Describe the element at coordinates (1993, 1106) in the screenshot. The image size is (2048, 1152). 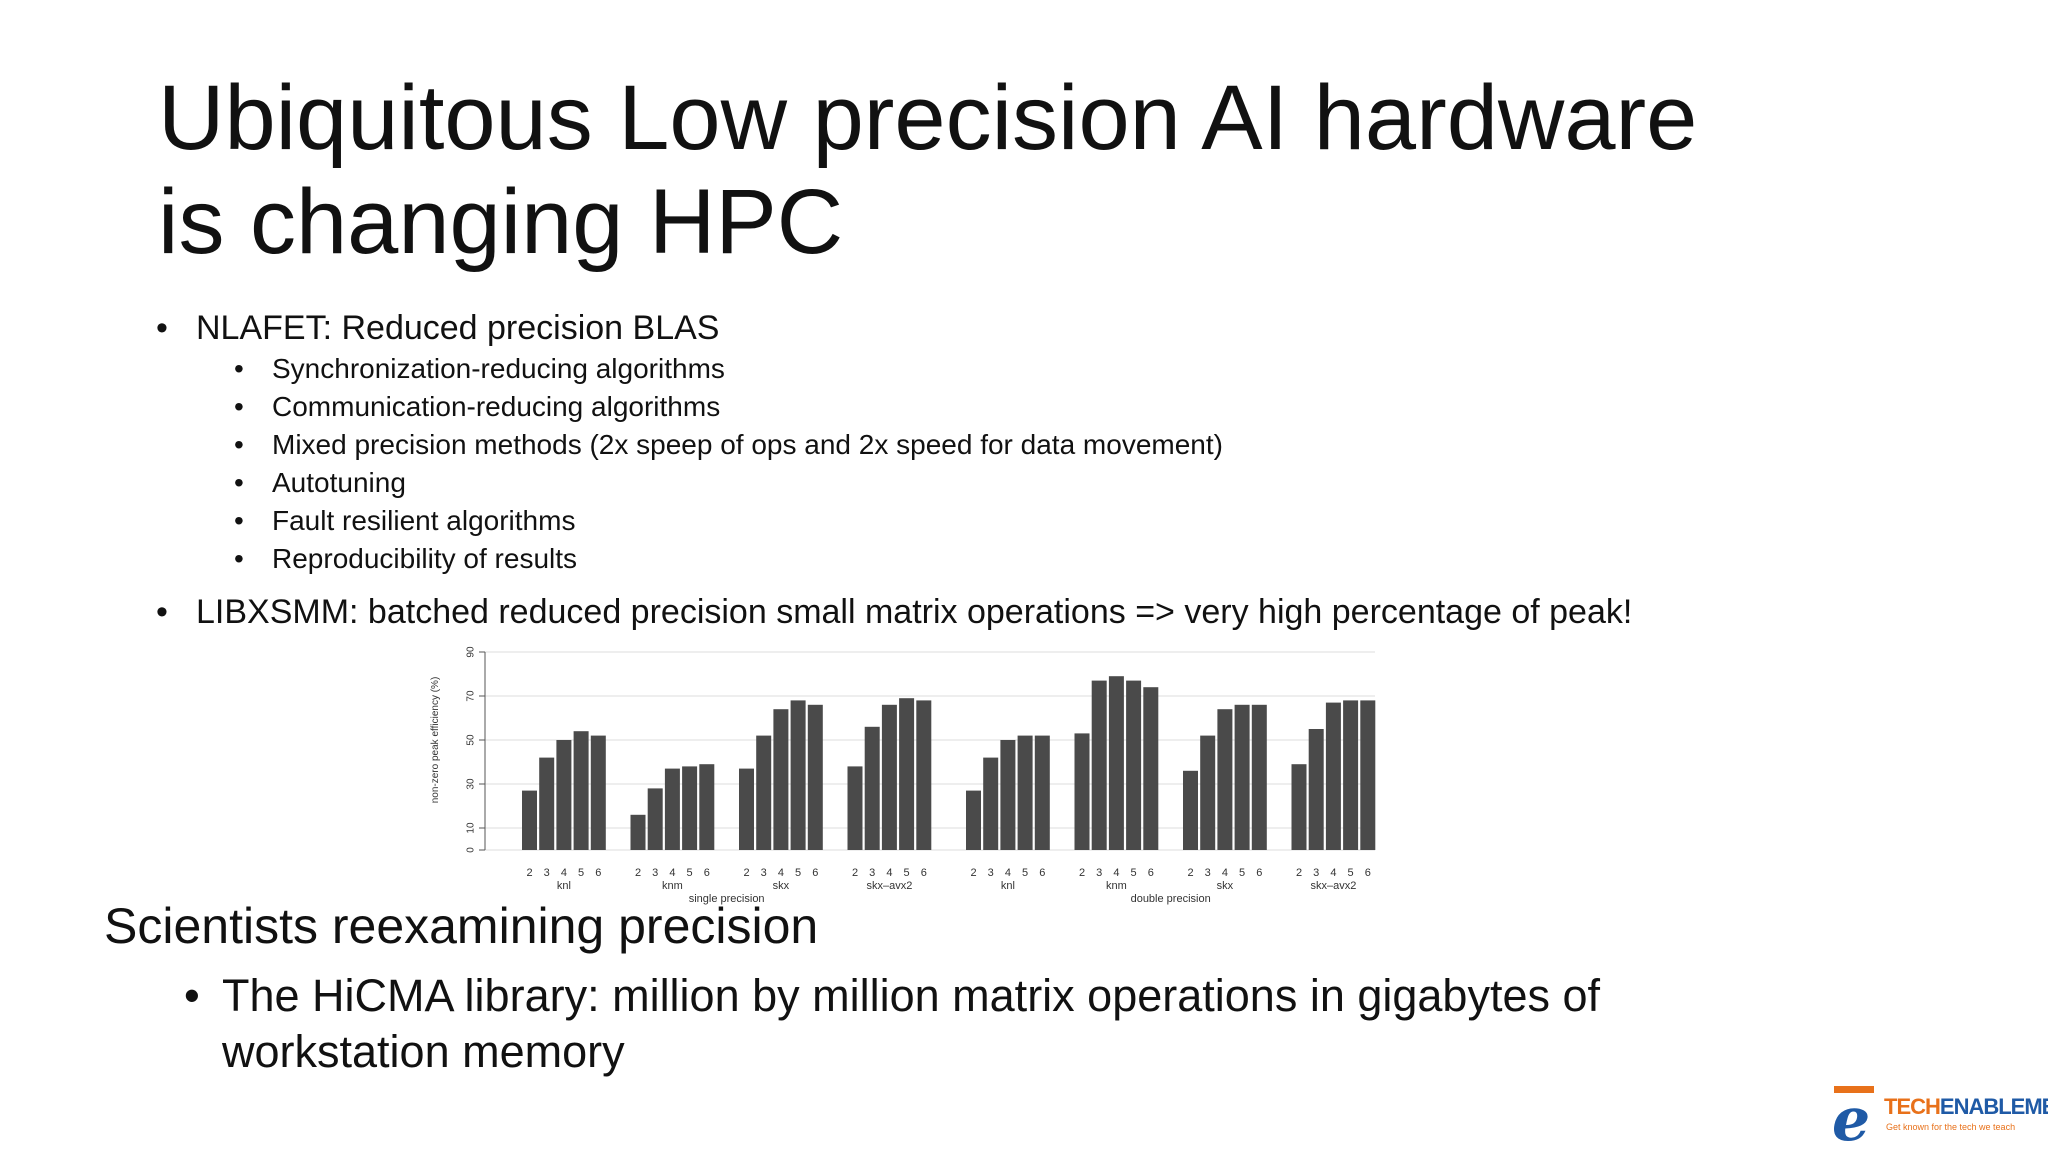
I see `logo-brand-enablement: ENABLEMENT` at that location.